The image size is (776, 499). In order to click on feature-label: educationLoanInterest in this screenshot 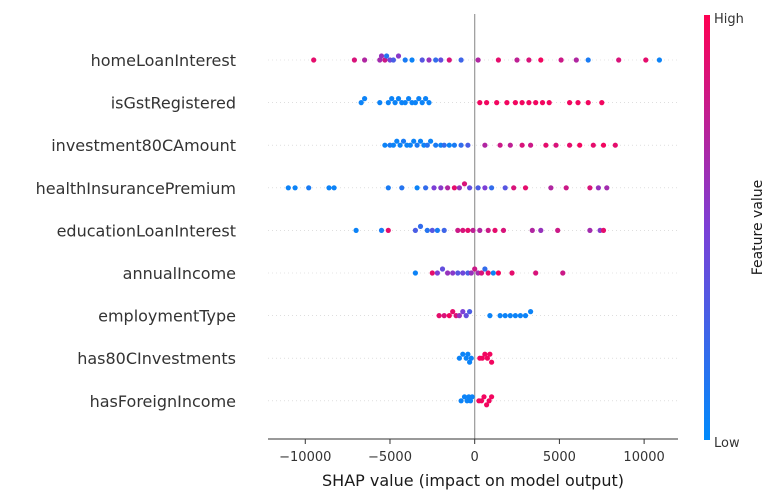, I will do `click(146, 230)`.